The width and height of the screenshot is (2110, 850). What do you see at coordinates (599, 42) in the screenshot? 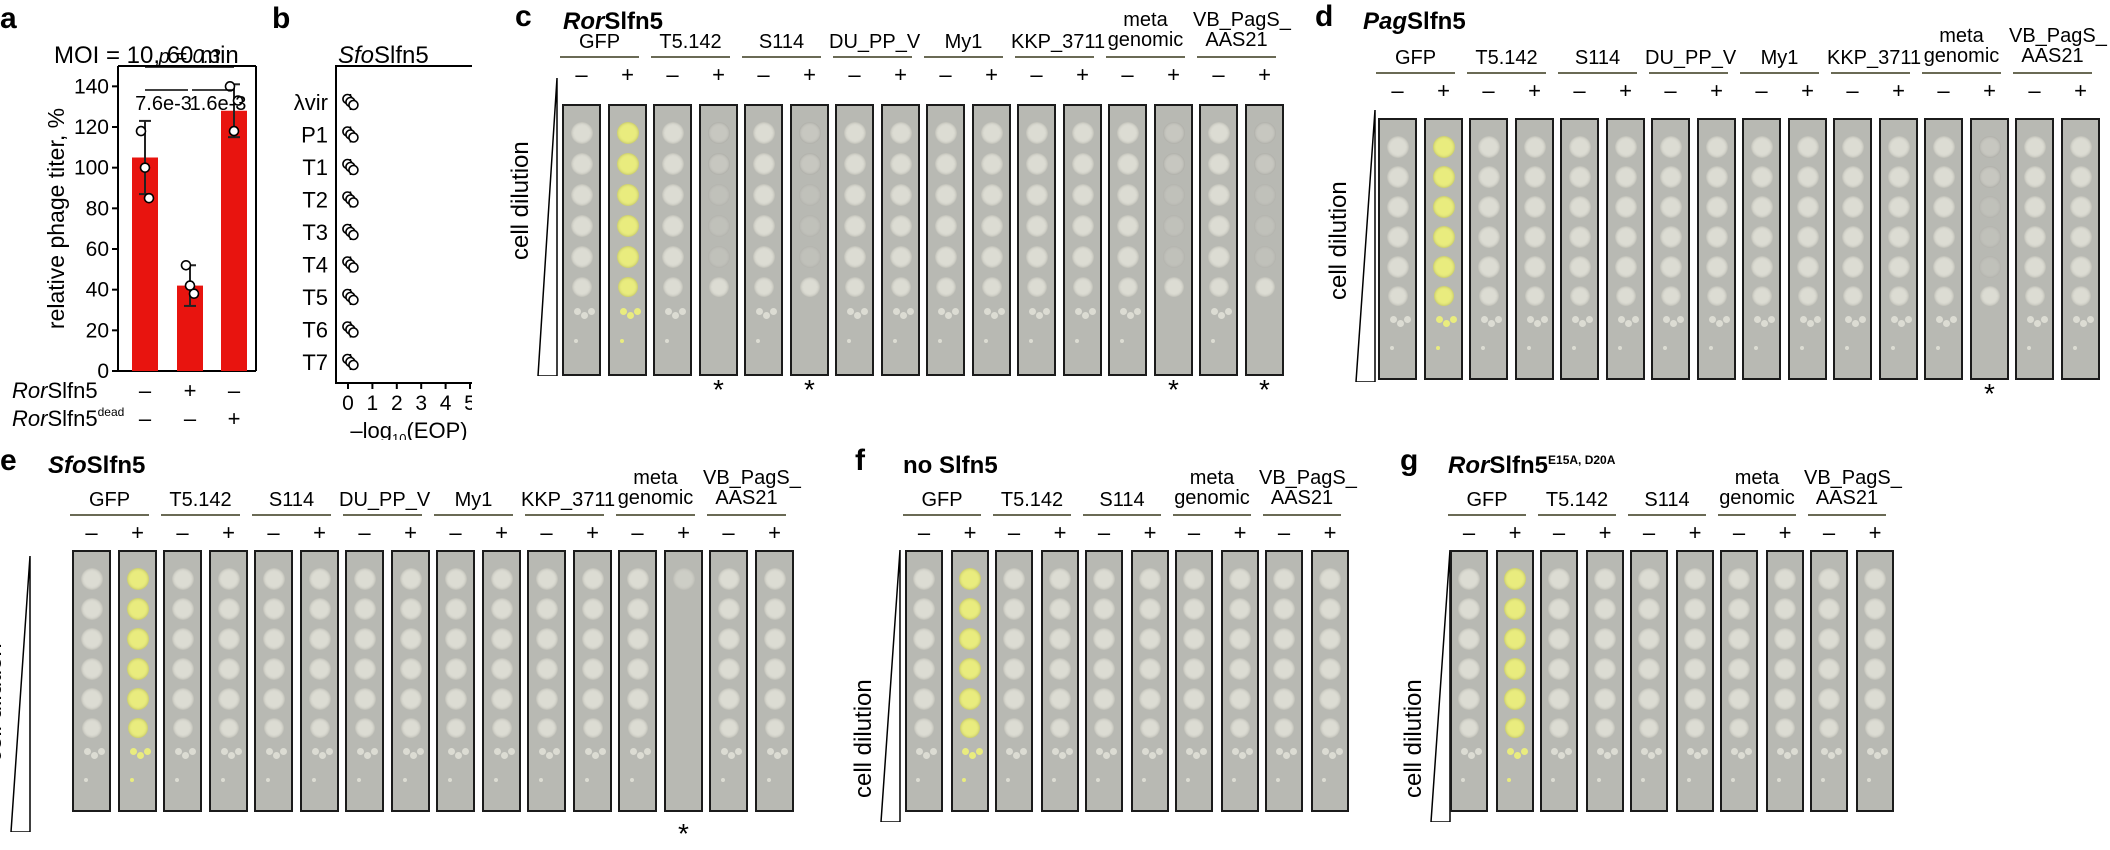
I see `column-header-line: GFP` at bounding box center [599, 42].